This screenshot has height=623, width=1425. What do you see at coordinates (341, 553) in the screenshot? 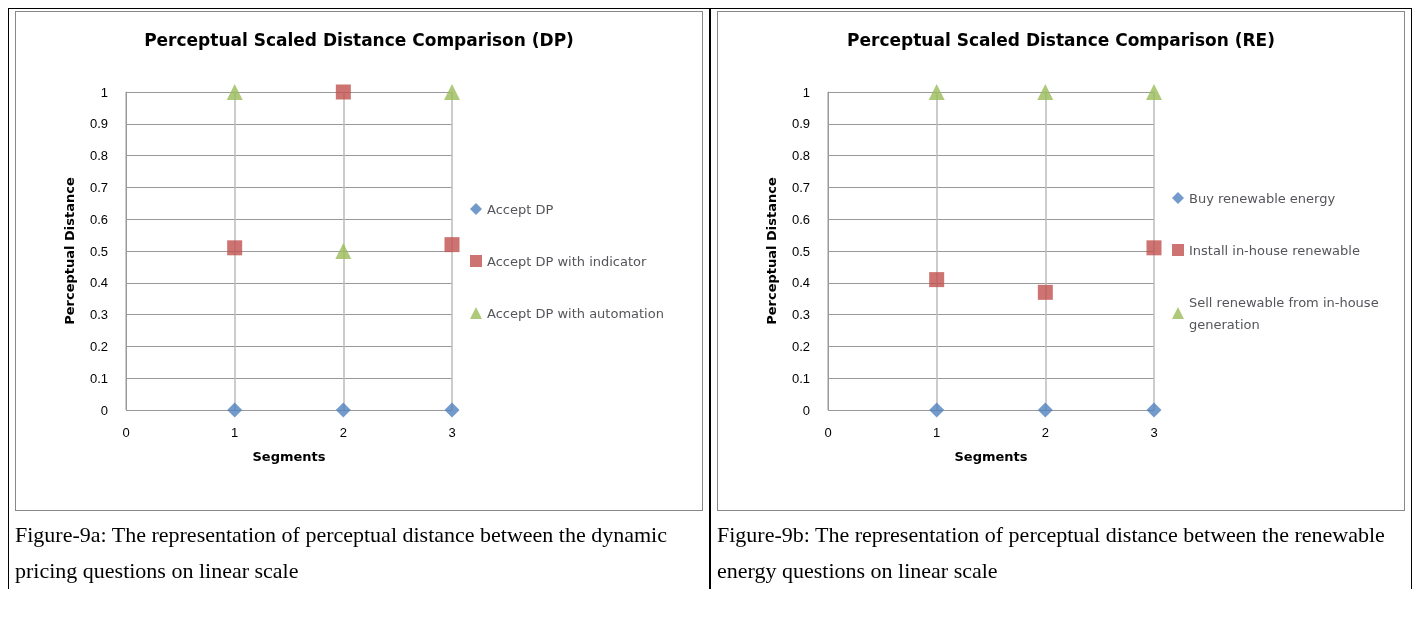
I see `text: Figure-9a: The representation of perceptual distance between the dynamic pricing questions on linear scale` at bounding box center [341, 553].